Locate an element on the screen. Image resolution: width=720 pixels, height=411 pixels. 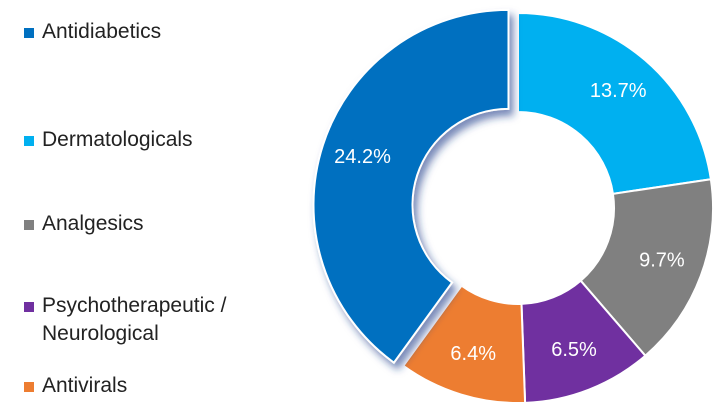
data-label: 6.4% is located at coordinates (473, 354).